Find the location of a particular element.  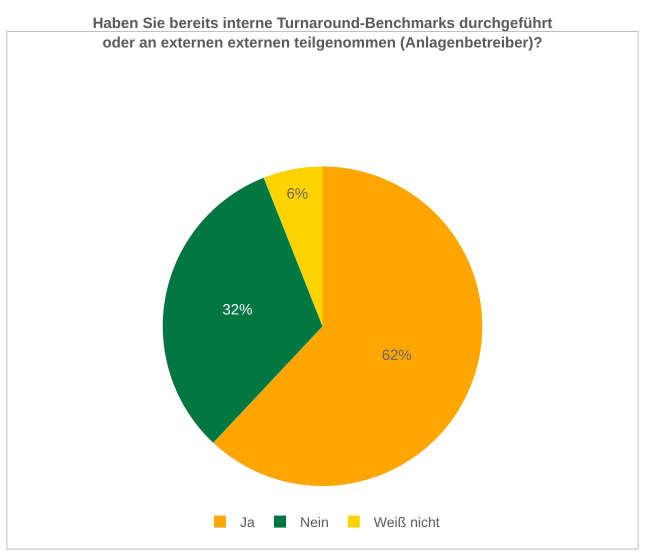

data-label: 6% is located at coordinates (297, 194).